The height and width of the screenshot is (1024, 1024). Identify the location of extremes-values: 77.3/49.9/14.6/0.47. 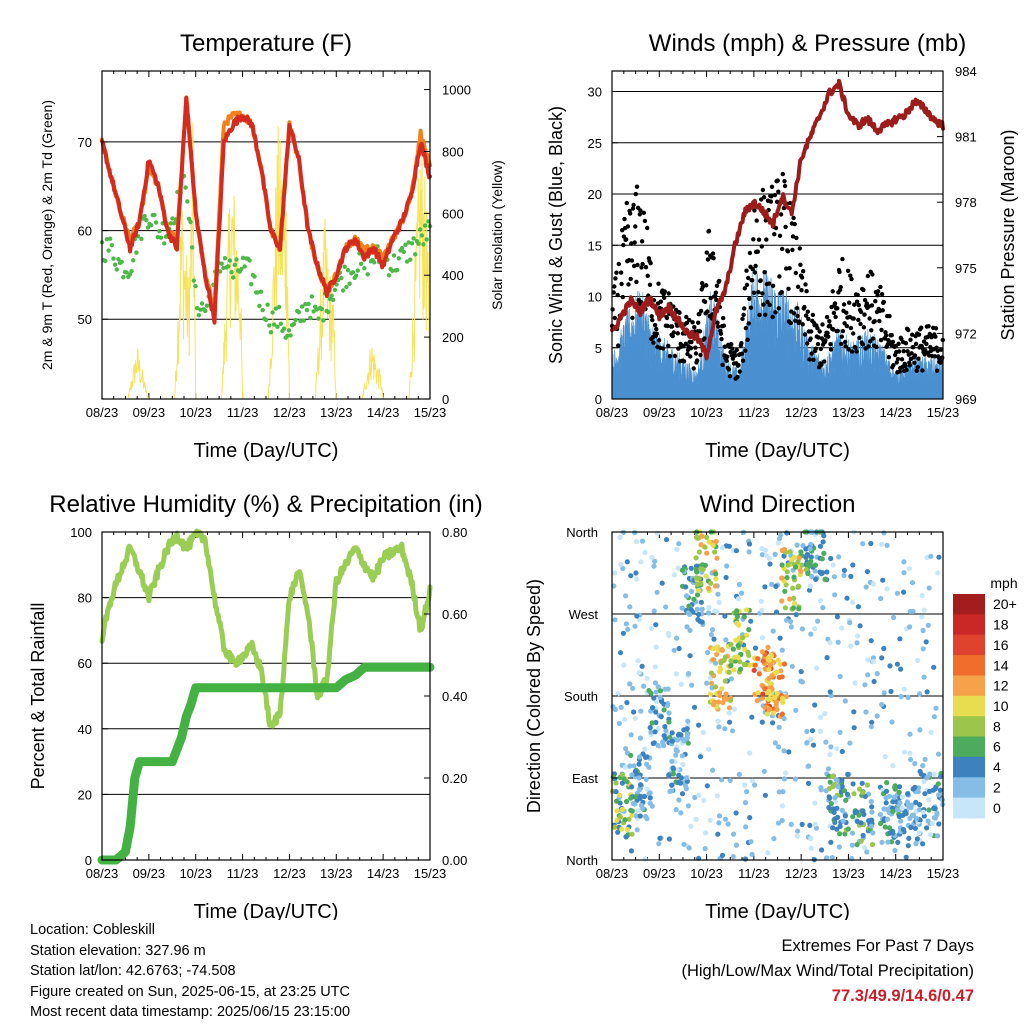
(902, 996).